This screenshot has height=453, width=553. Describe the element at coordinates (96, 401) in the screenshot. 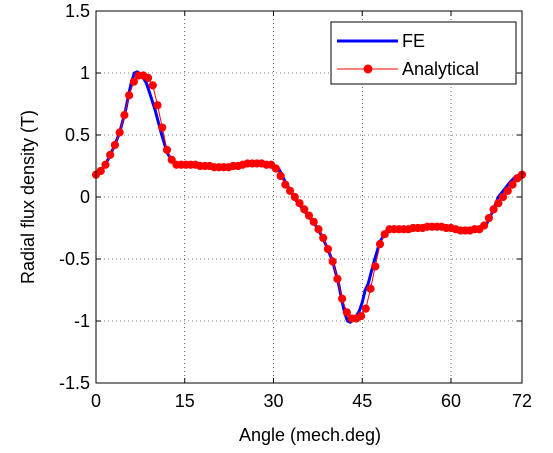

I see `x-tick-label: 0` at that location.